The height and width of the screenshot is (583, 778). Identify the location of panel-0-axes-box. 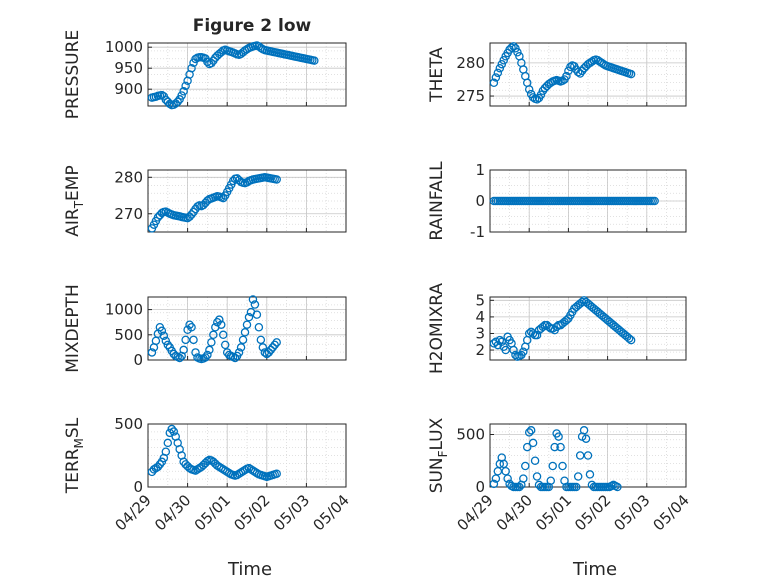
(247, 74).